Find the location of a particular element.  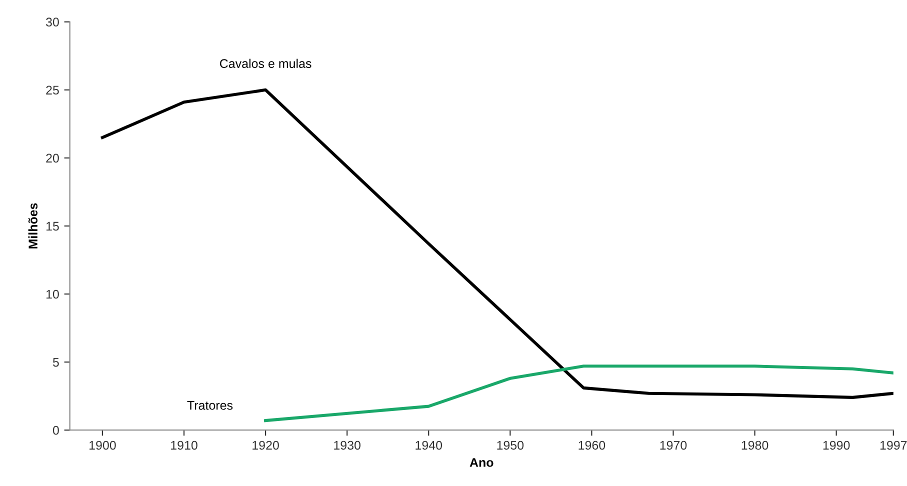

y-axis-title: Milhões is located at coordinates (33, 225).